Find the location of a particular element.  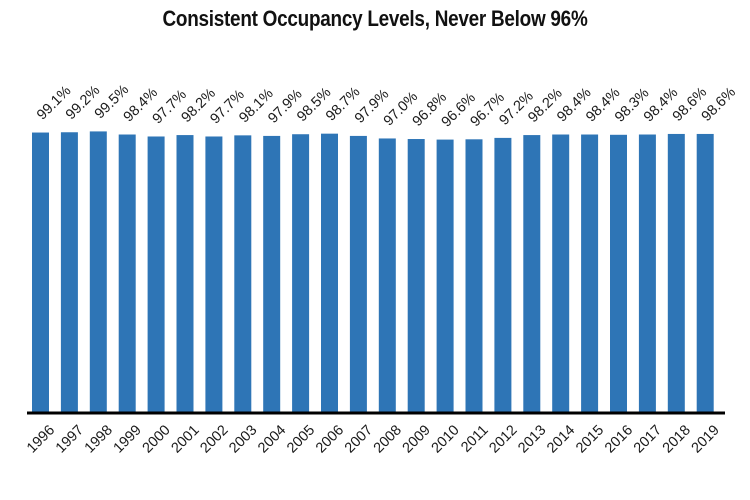

bar-2008 is located at coordinates (387, 275).